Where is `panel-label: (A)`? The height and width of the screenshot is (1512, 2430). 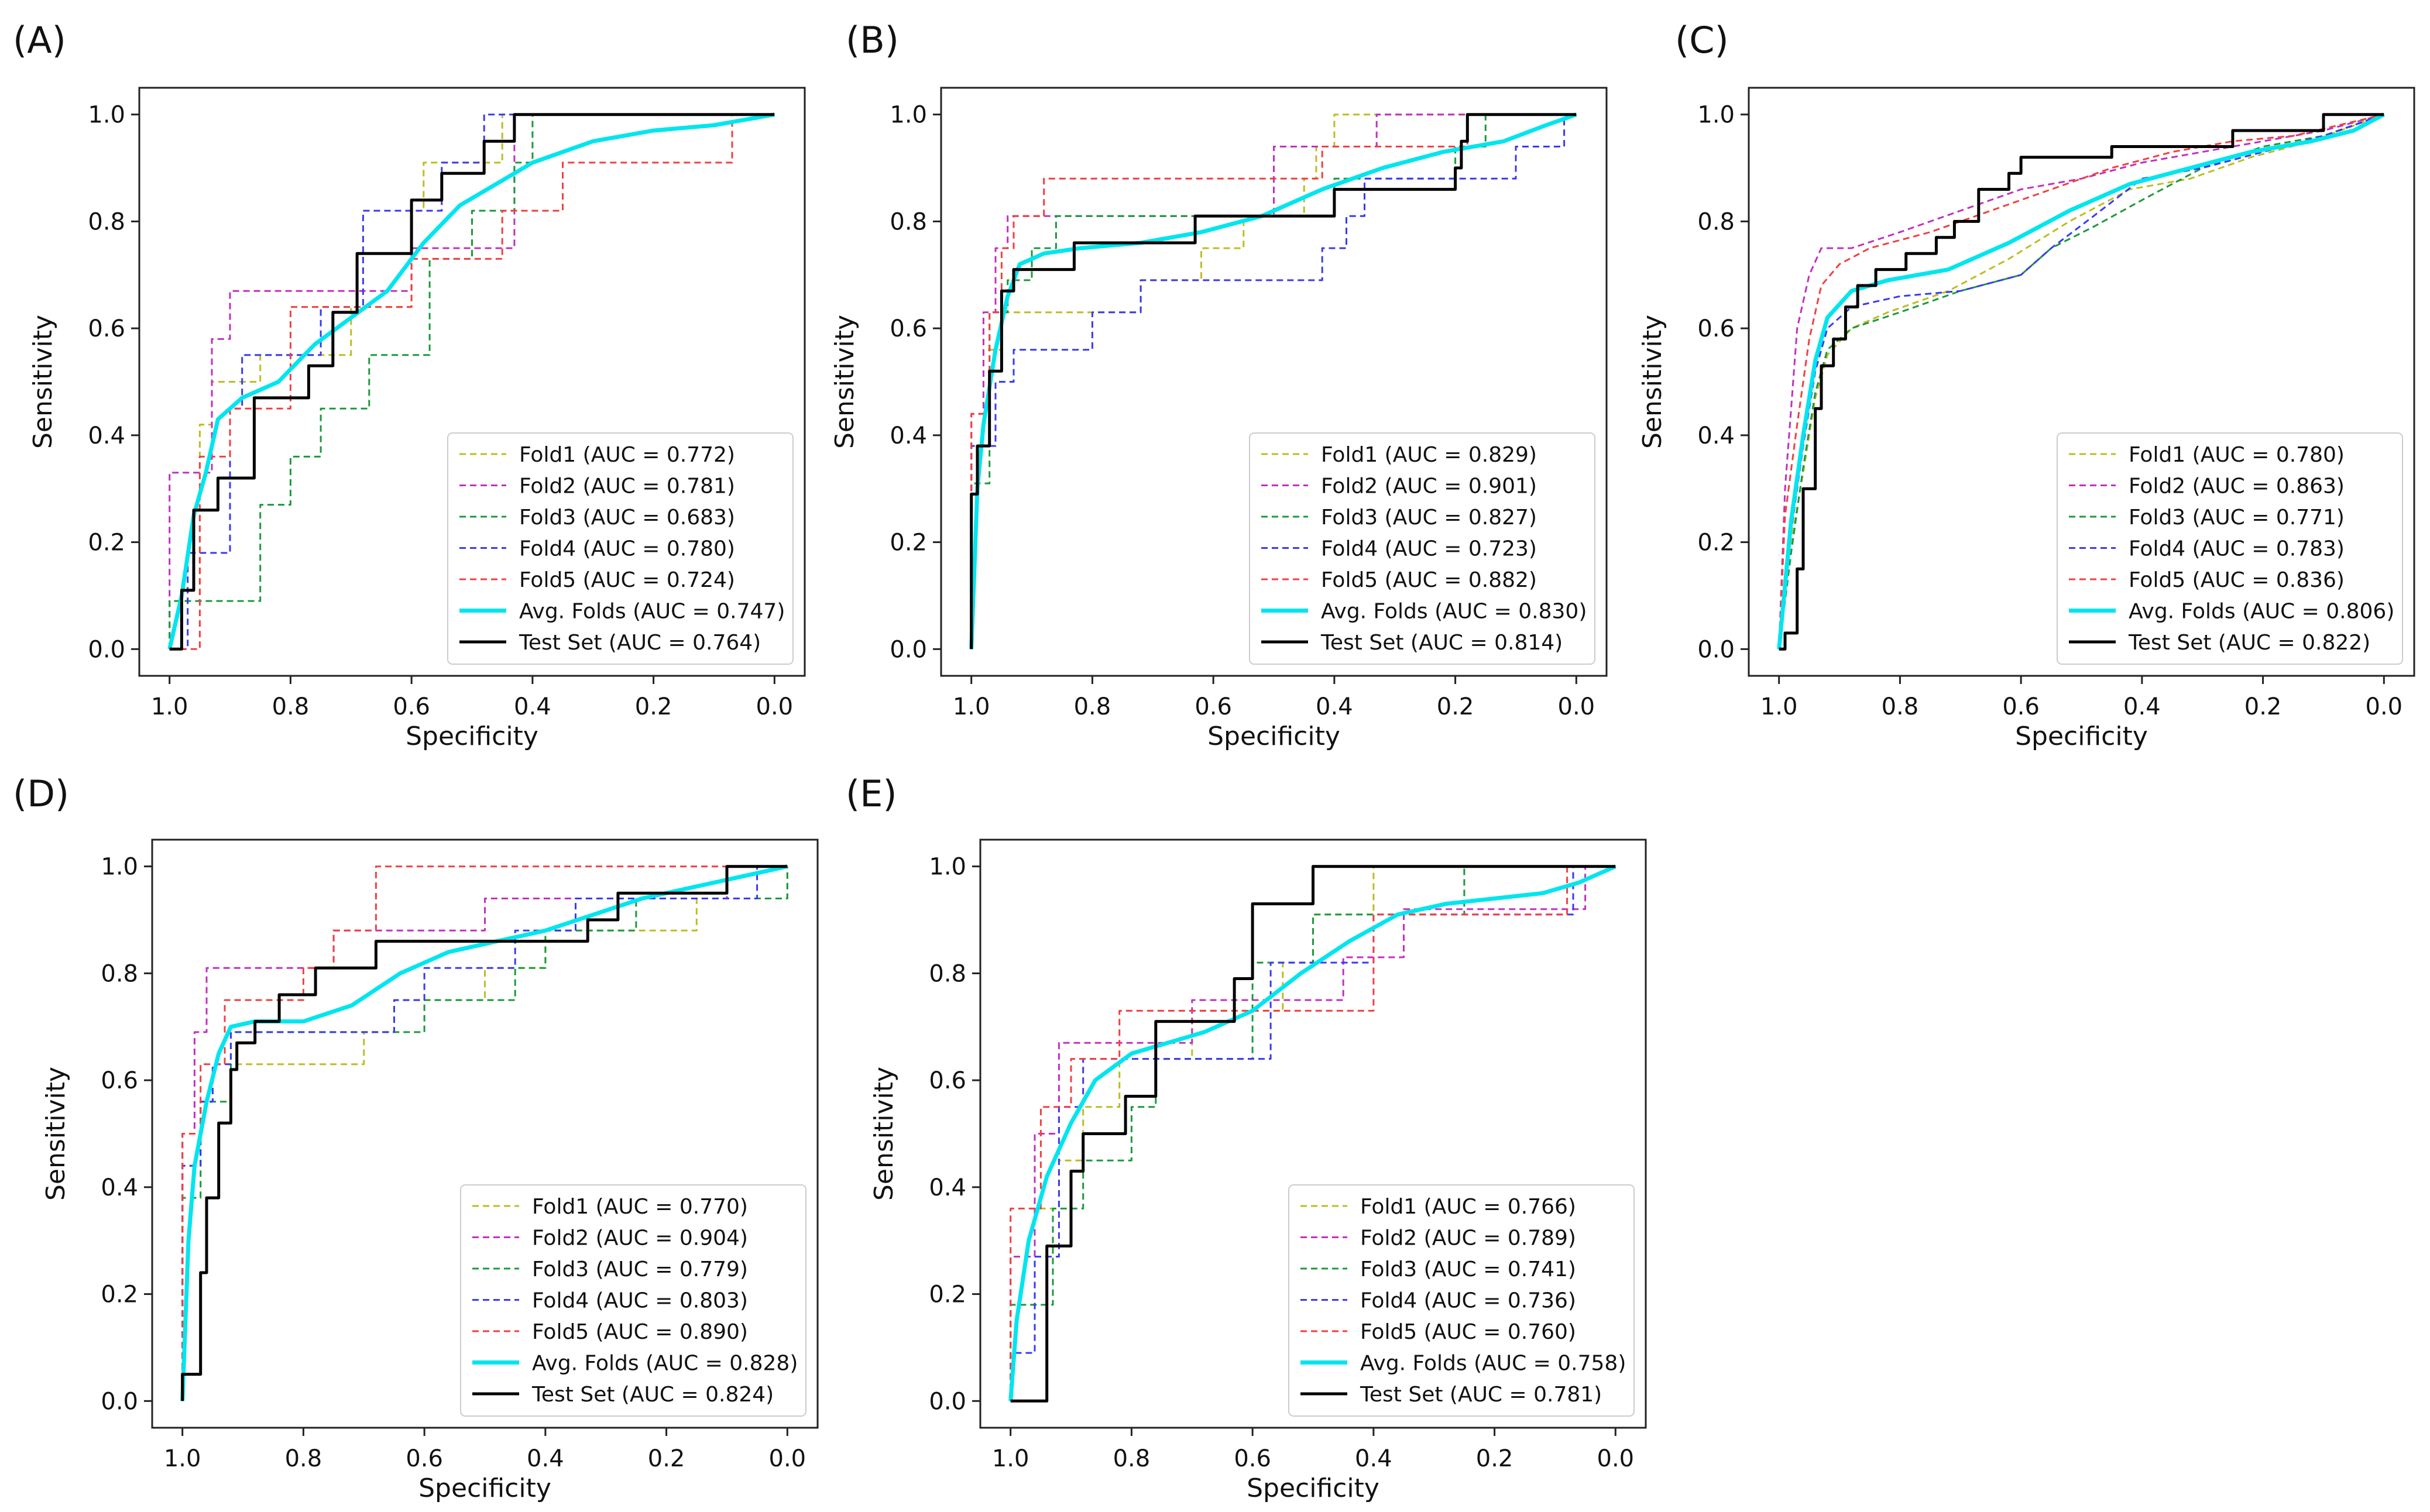
panel-label: (A) is located at coordinates (39, 40).